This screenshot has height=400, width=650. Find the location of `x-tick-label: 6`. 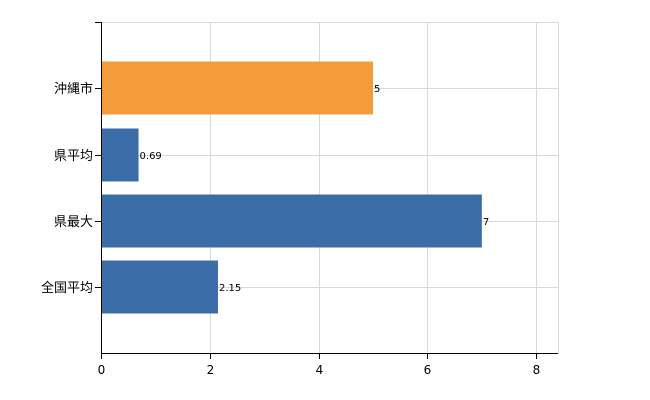

x-tick-label: 6 is located at coordinates (428, 370).